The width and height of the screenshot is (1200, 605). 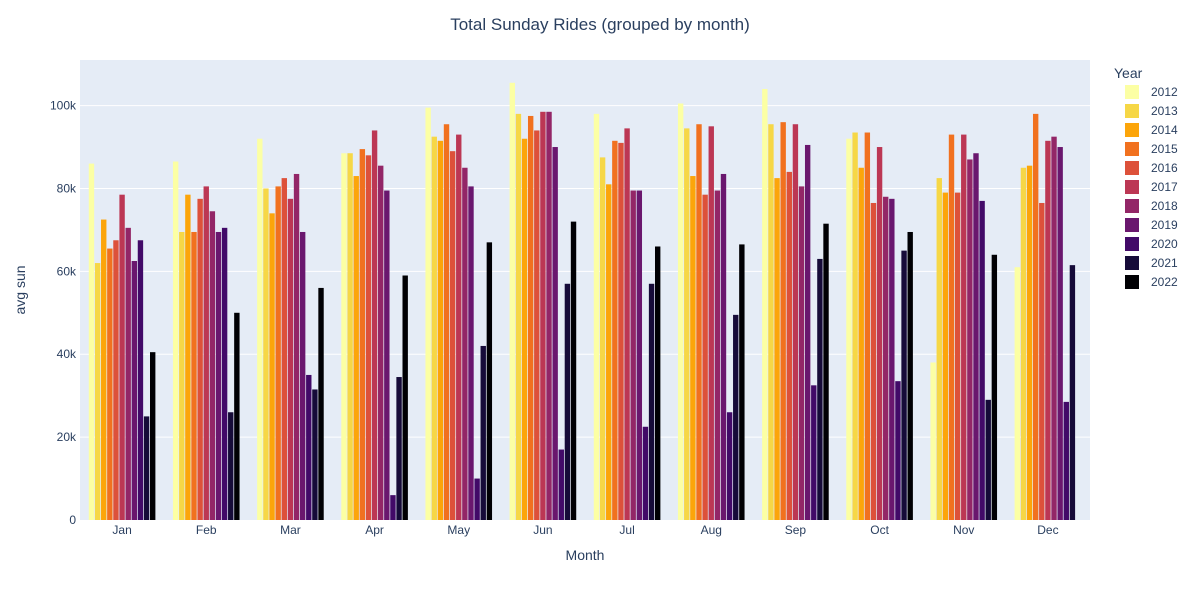 What do you see at coordinates (705, 357) in the screenshot?
I see `bar-aug-2016` at bounding box center [705, 357].